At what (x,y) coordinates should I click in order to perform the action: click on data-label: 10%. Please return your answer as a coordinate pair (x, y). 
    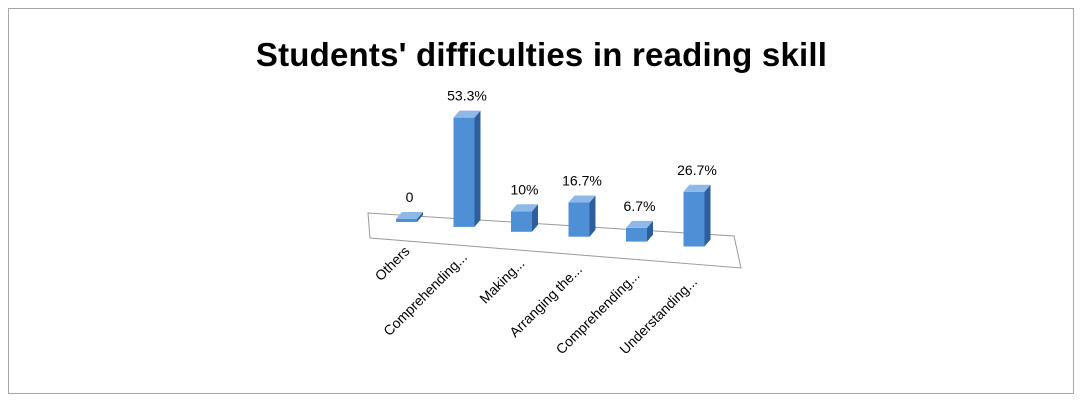
    Looking at the image, I should click on (524, 189).